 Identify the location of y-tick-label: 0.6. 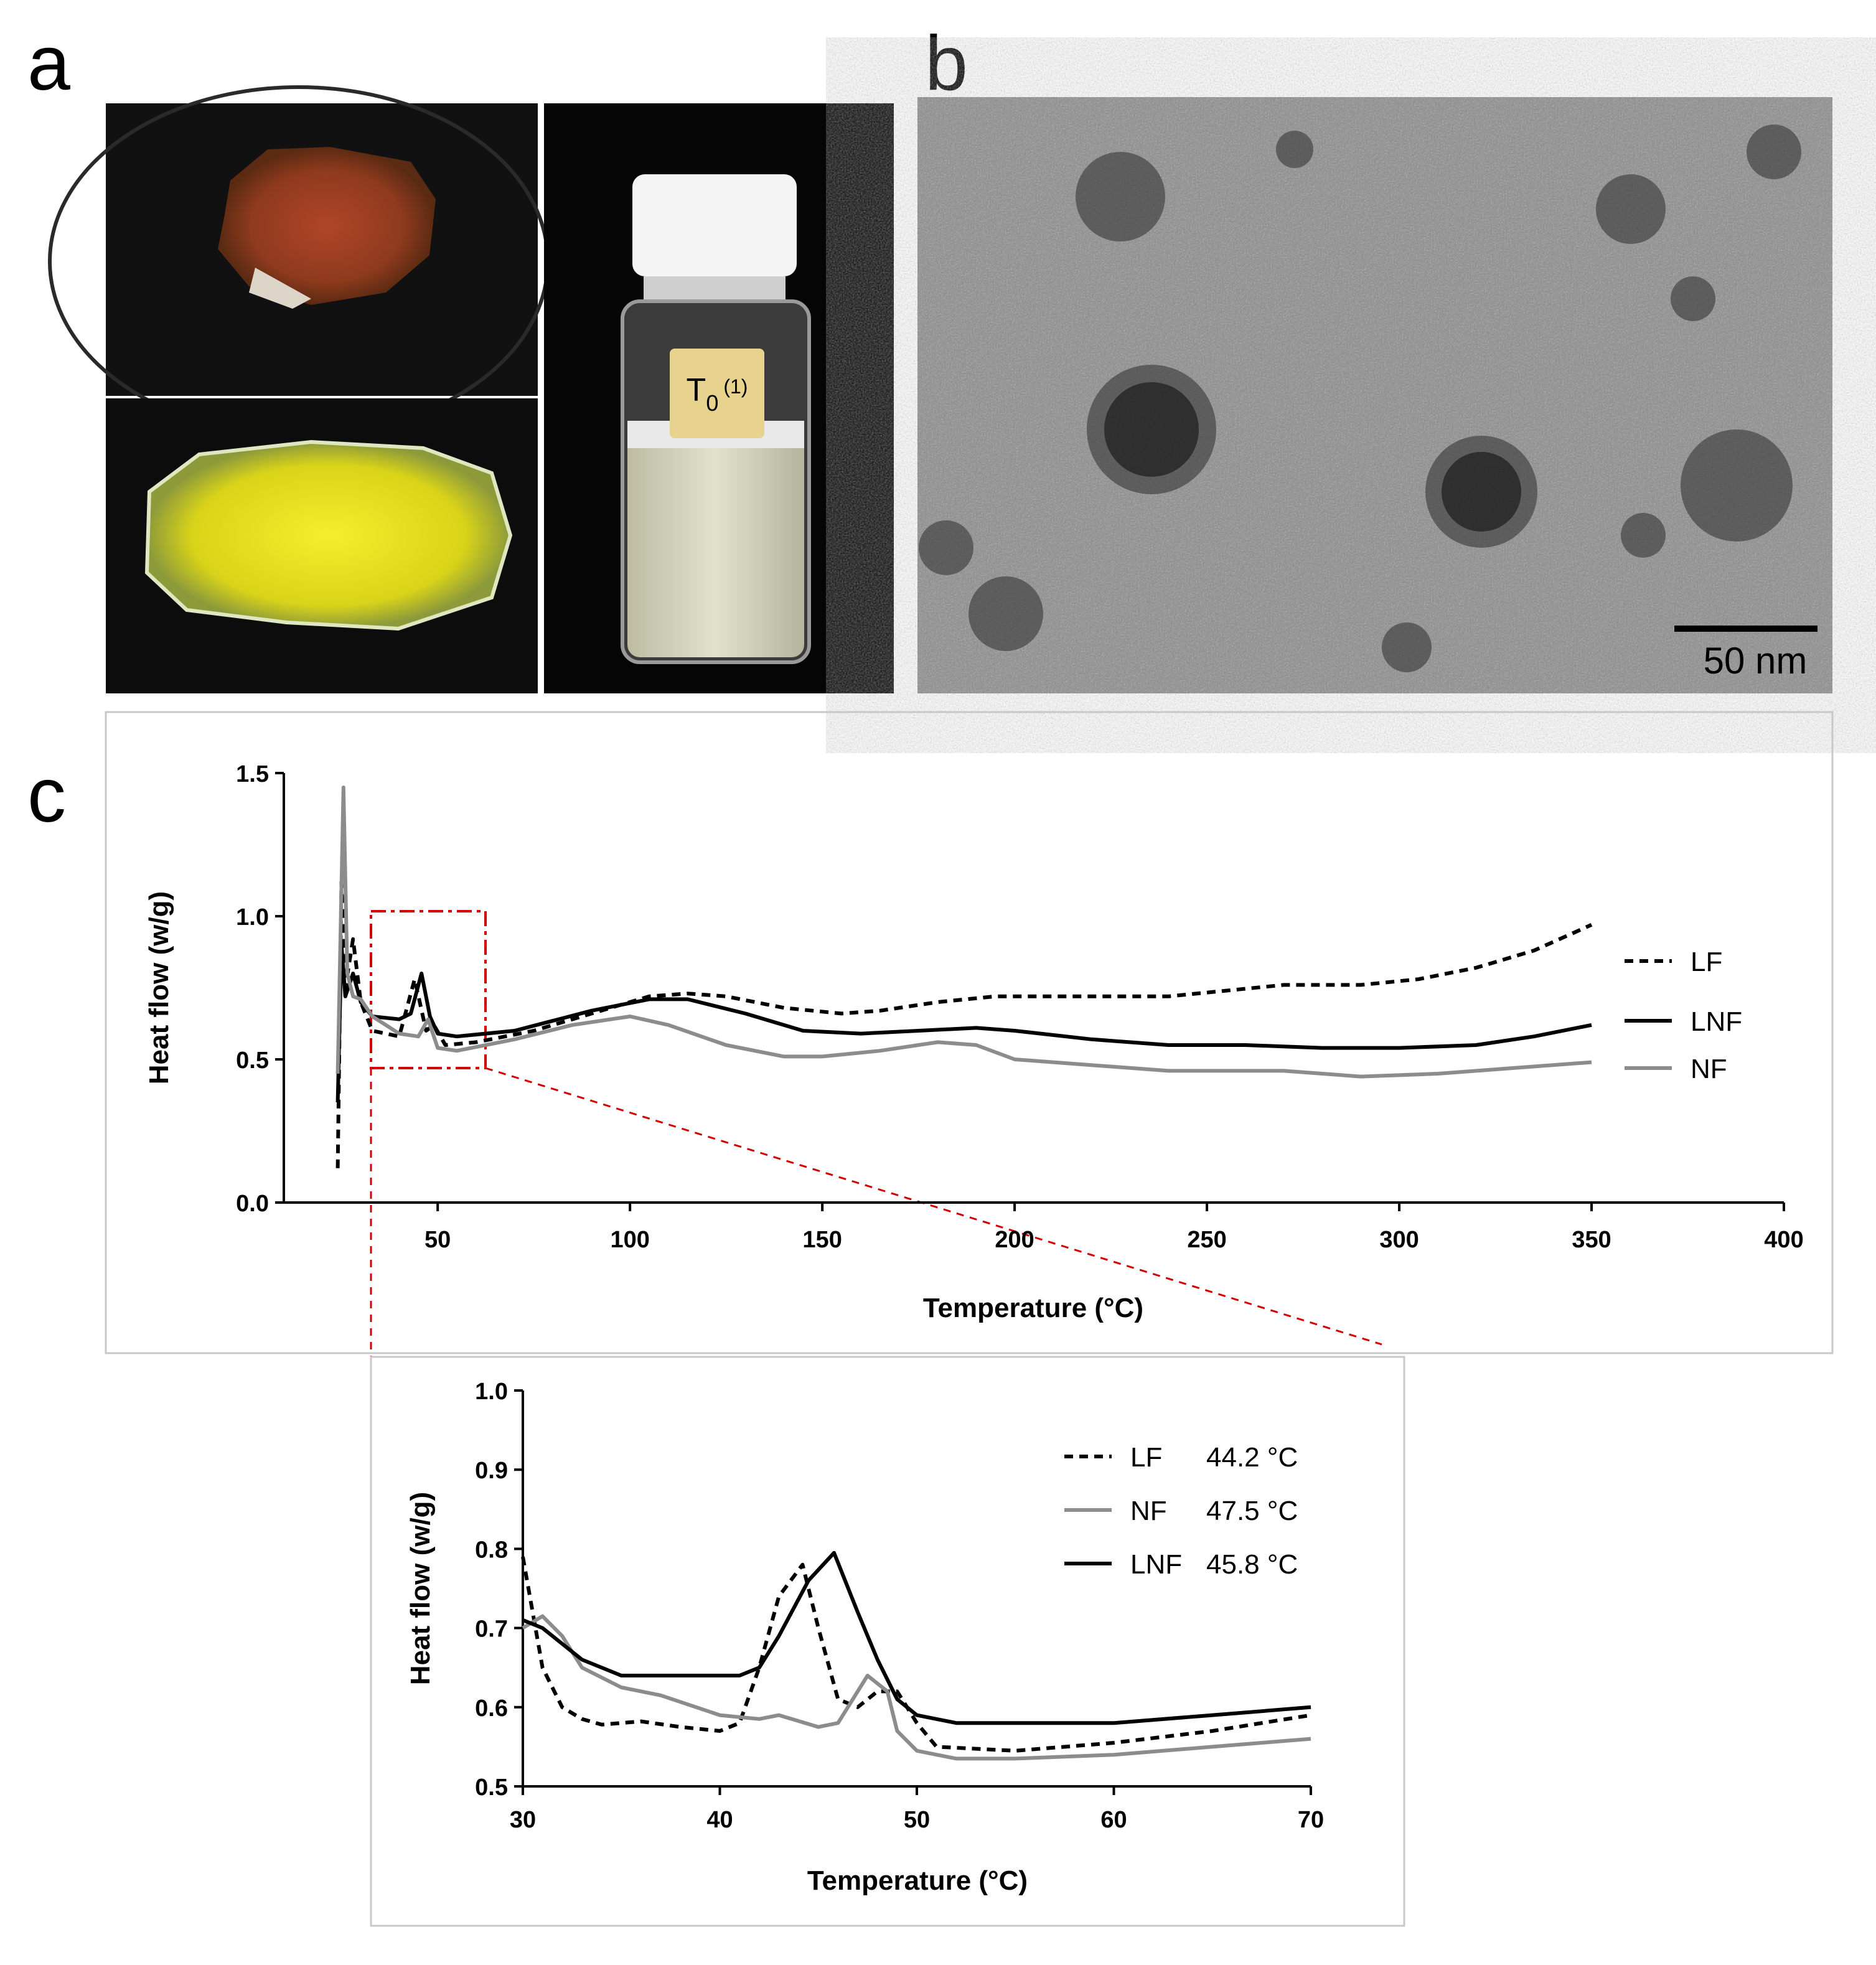
(491, 1708).